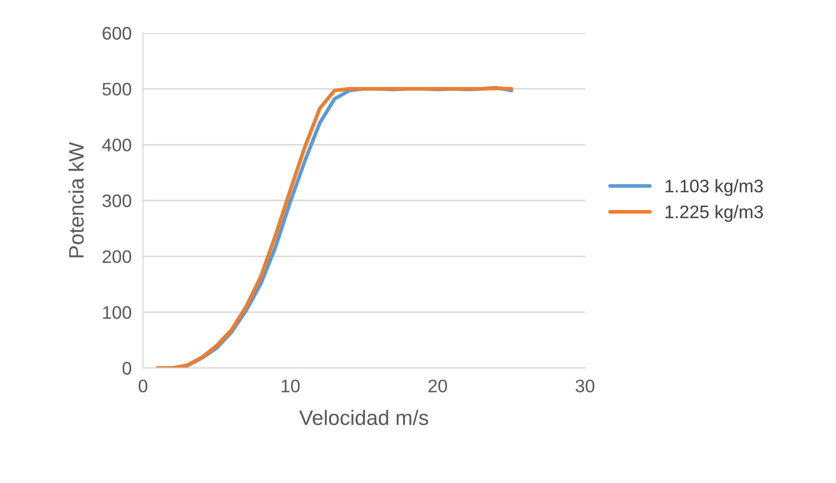  Describe the element at coordinates (117, 312) in the screenshot. I see `y-tick-label: 100` at that location.